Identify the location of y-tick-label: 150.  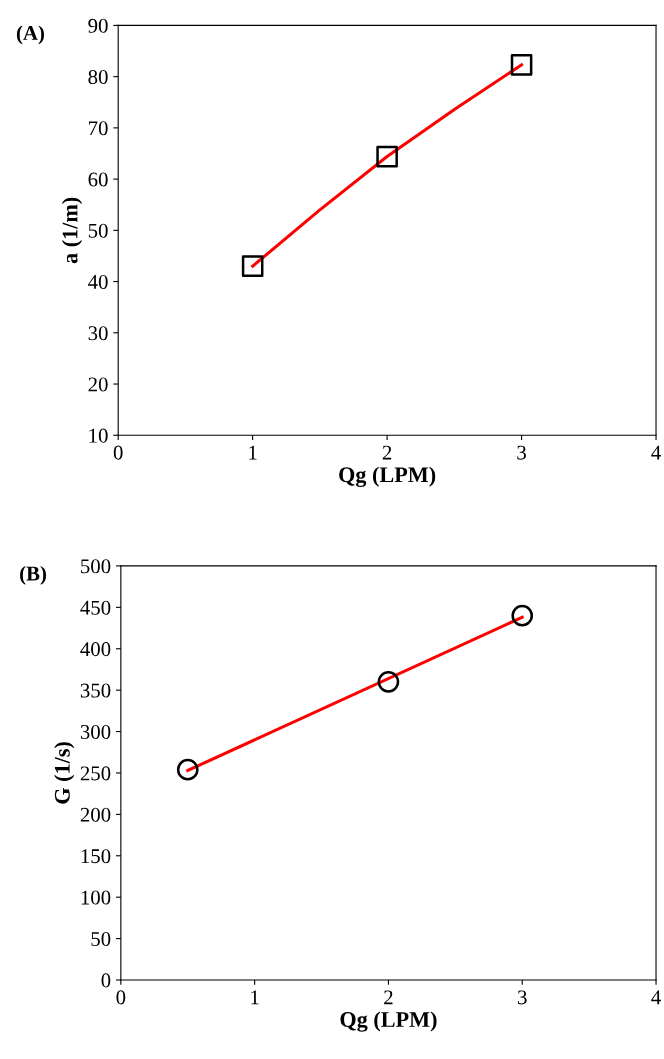
(96, 856).